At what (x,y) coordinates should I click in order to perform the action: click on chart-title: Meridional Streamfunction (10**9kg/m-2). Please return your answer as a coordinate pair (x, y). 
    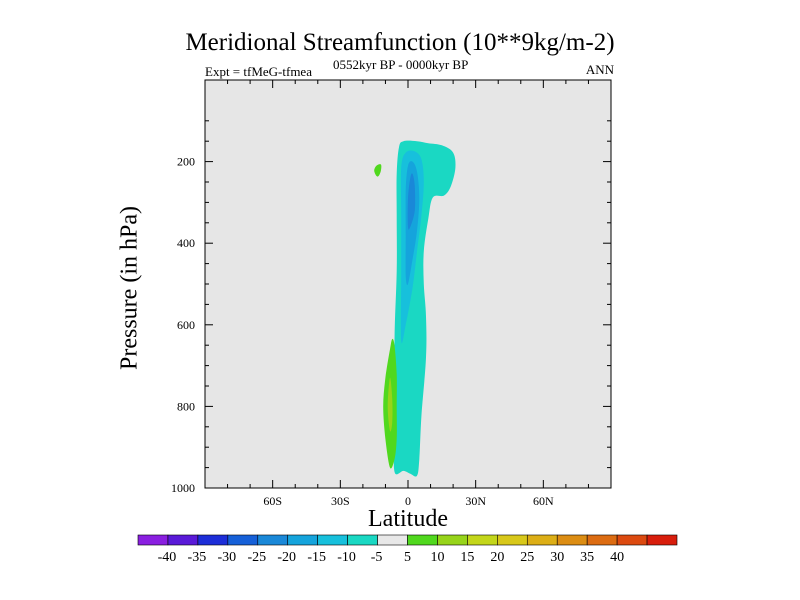
    Looking at the image, I should click on (400, 42).